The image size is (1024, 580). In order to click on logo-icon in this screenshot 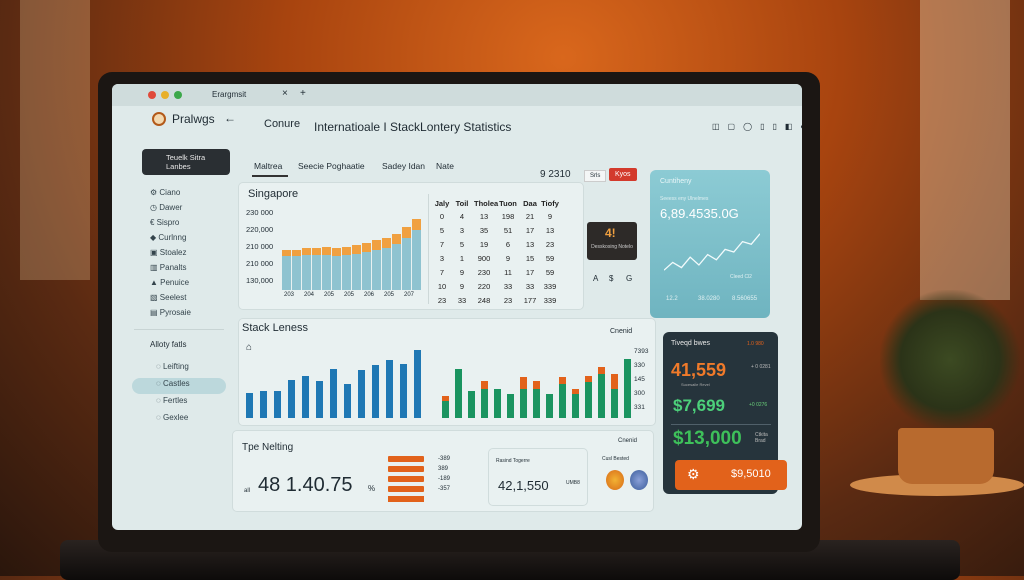, I will do `click(159, 119)`.